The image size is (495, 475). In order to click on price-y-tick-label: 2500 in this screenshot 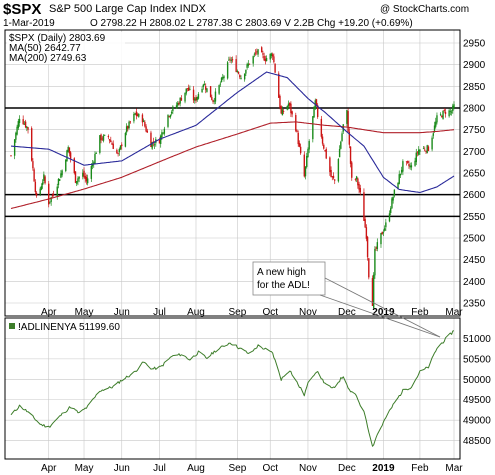, I will do `click(474, 239)`.